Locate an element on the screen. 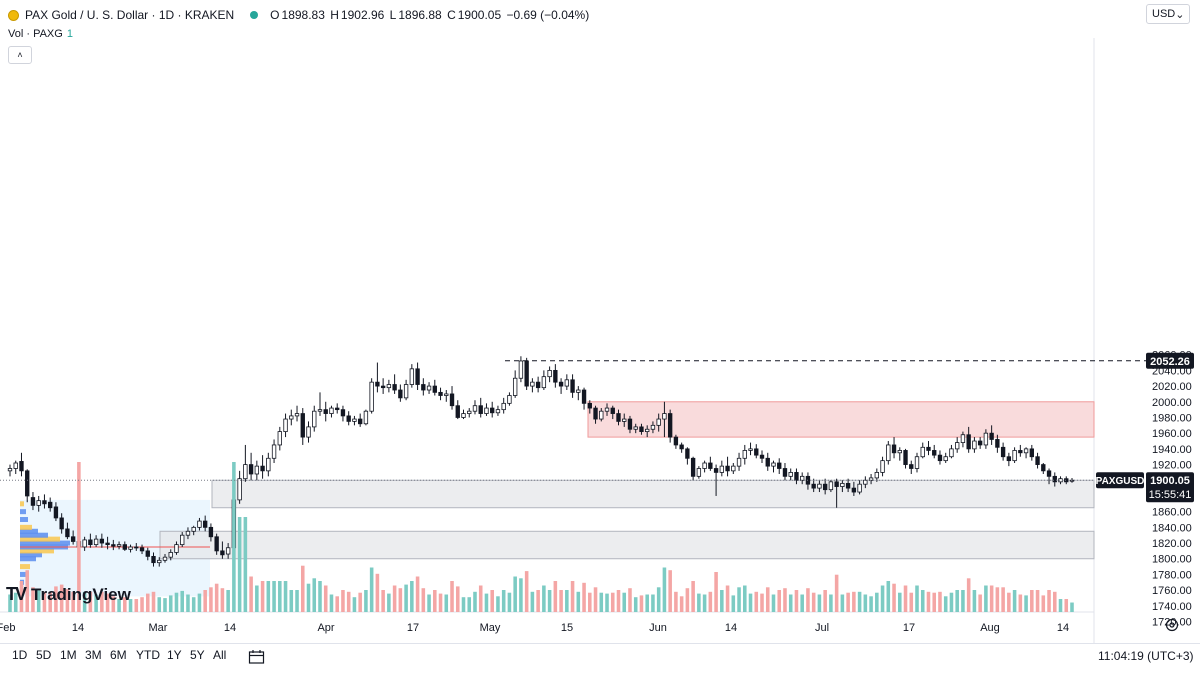  timeframe-1y: 1Y is located at coordinates (174, 655).